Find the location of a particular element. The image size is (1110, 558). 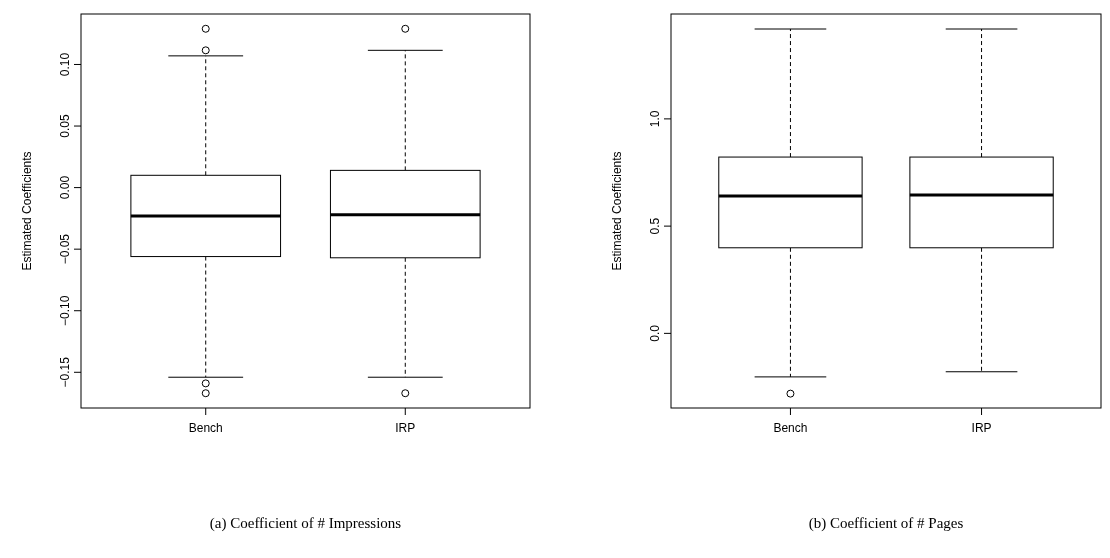

y-tick-label: 1.0 is located at coordinates (655, 119).